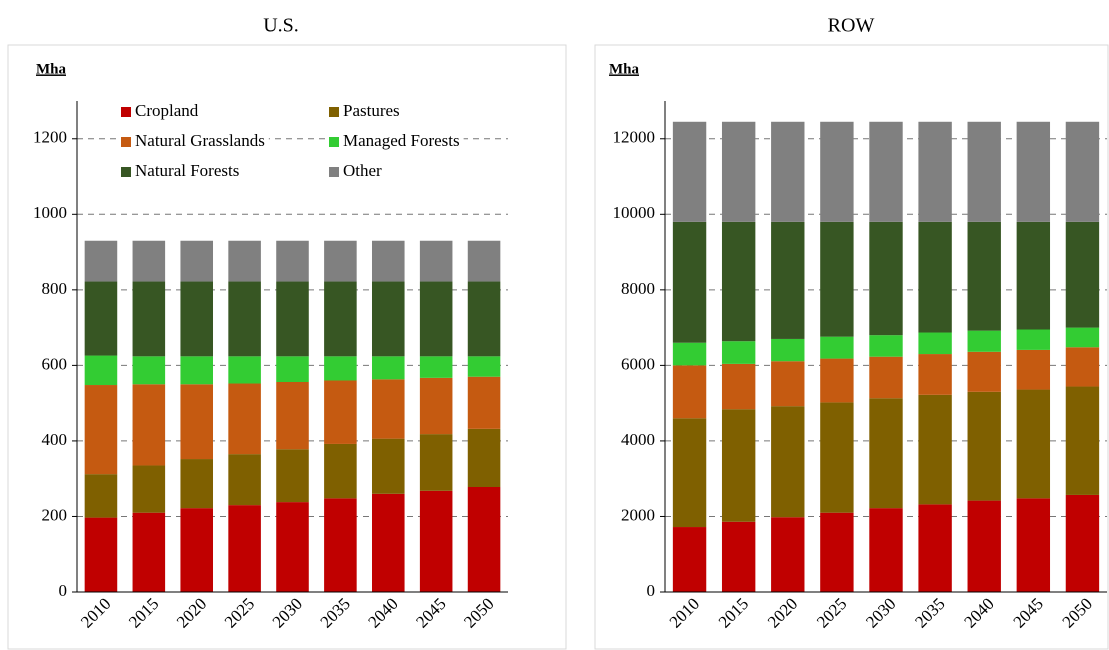 The width and height of the screenshot is (1109, 650). What do you see at coordinates (978, 612) in the screenshot?
I see `x-tick-label: 2040` at bounding box center [978, 612].